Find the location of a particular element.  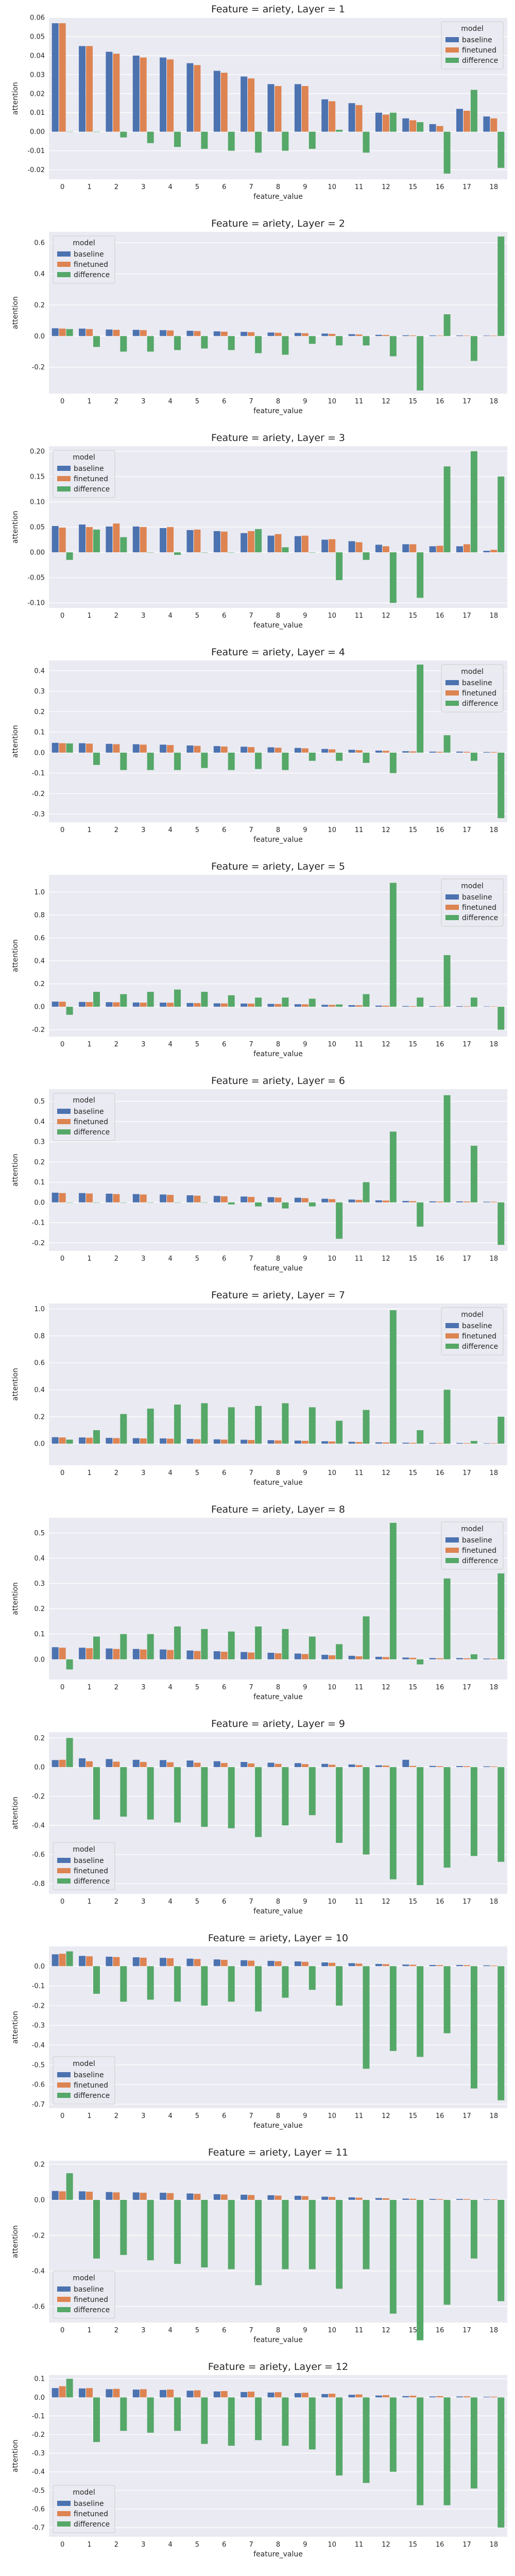

x-tick-label: 18 is located at coordinates (494, 187).